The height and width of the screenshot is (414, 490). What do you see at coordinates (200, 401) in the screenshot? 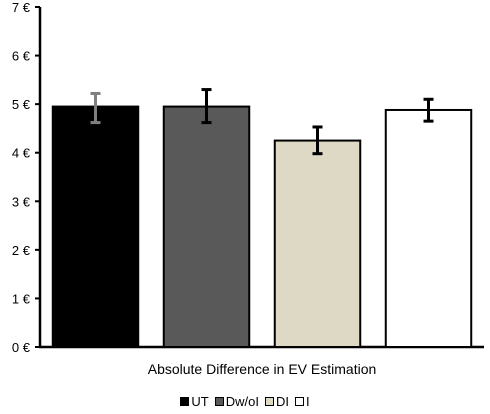
I see `legend-label: UT` at bounding box center [200, 401].